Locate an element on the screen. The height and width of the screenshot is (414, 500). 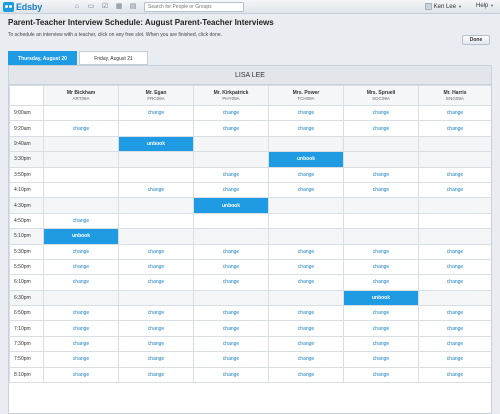
time-label: 6:50pm is located at coordinates (26, 313).